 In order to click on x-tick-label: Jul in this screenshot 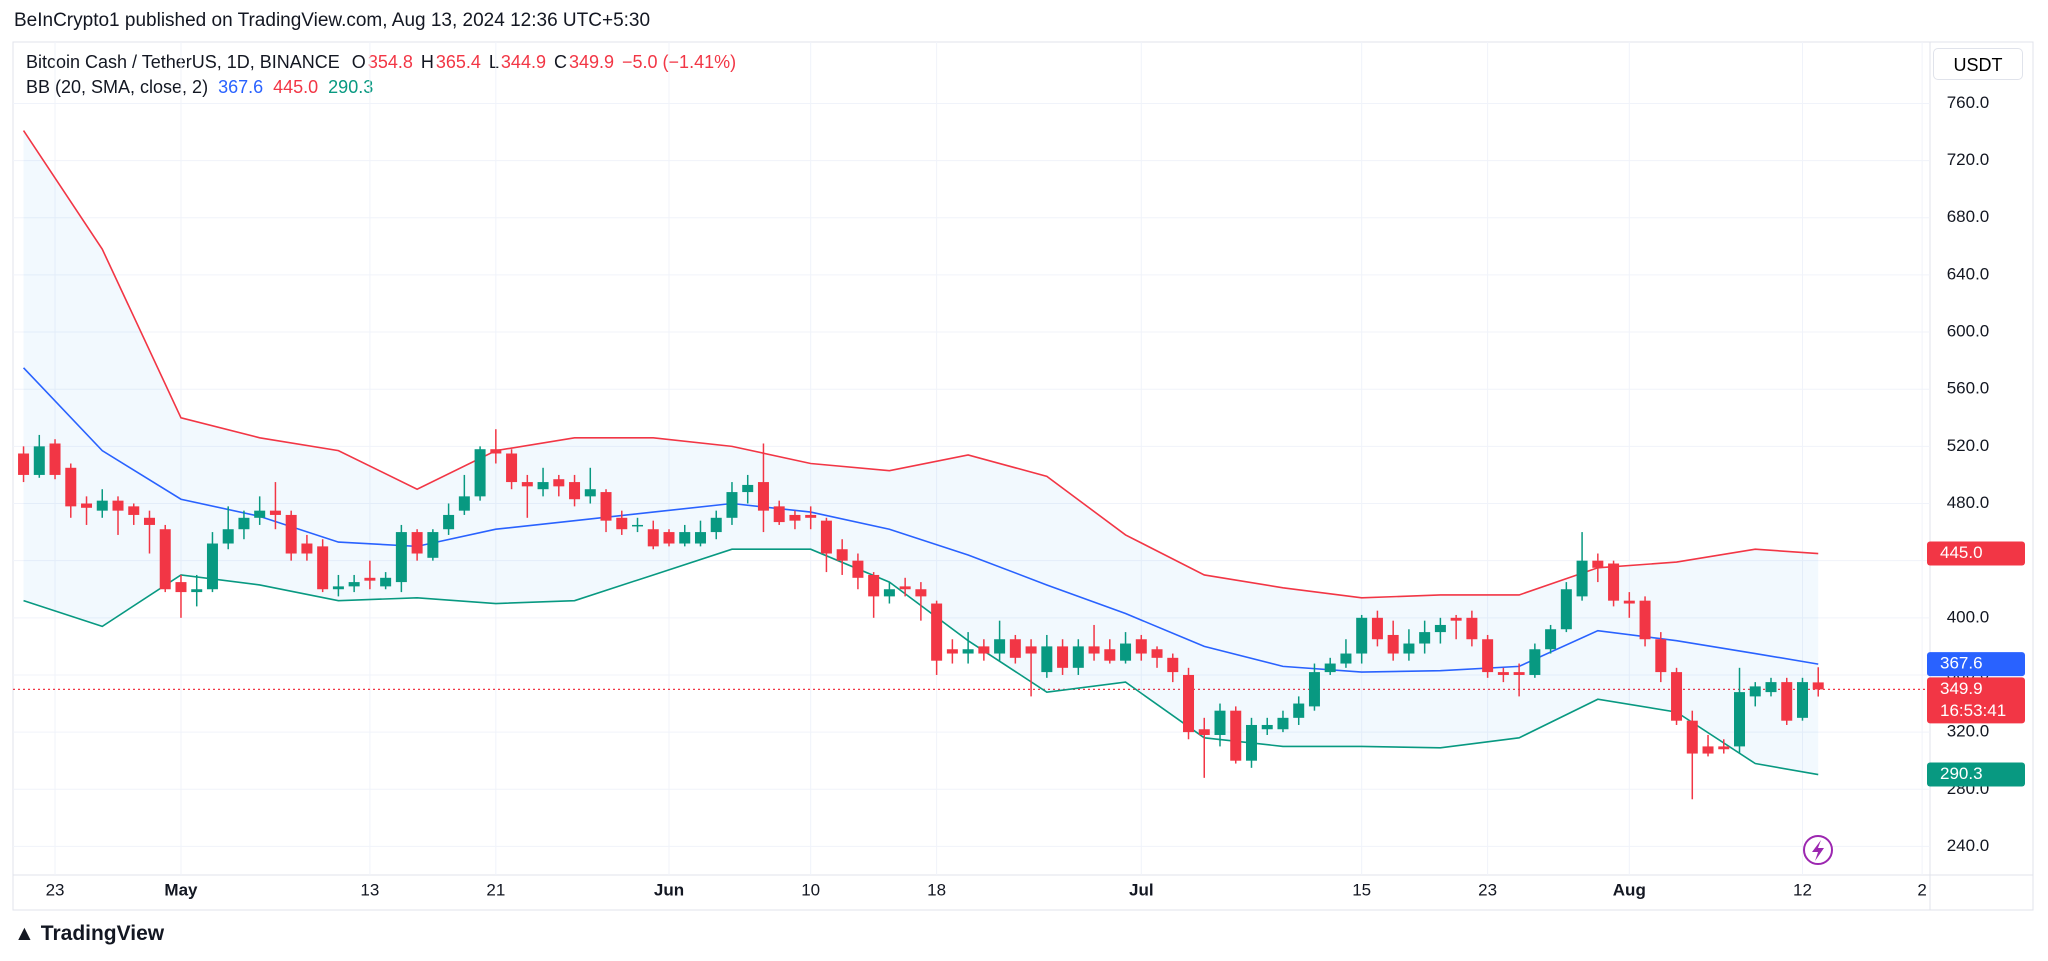, I will do `click(1141, 889)`.